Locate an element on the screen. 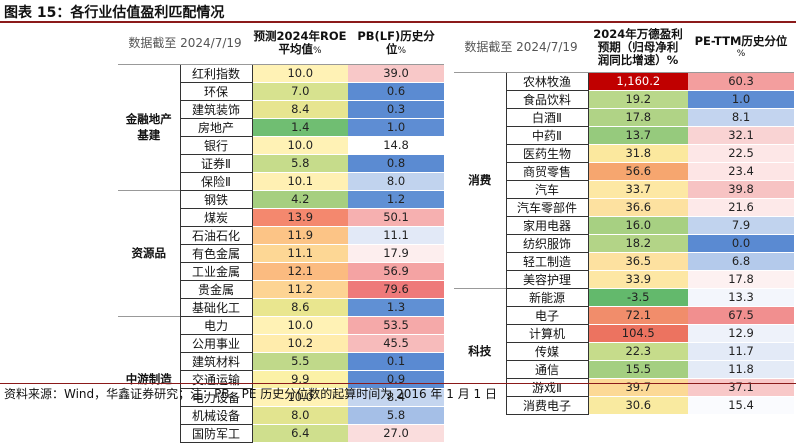 The image size is (796, 443). left-value-col2: 8.0 is located at coordinates (396, 181).